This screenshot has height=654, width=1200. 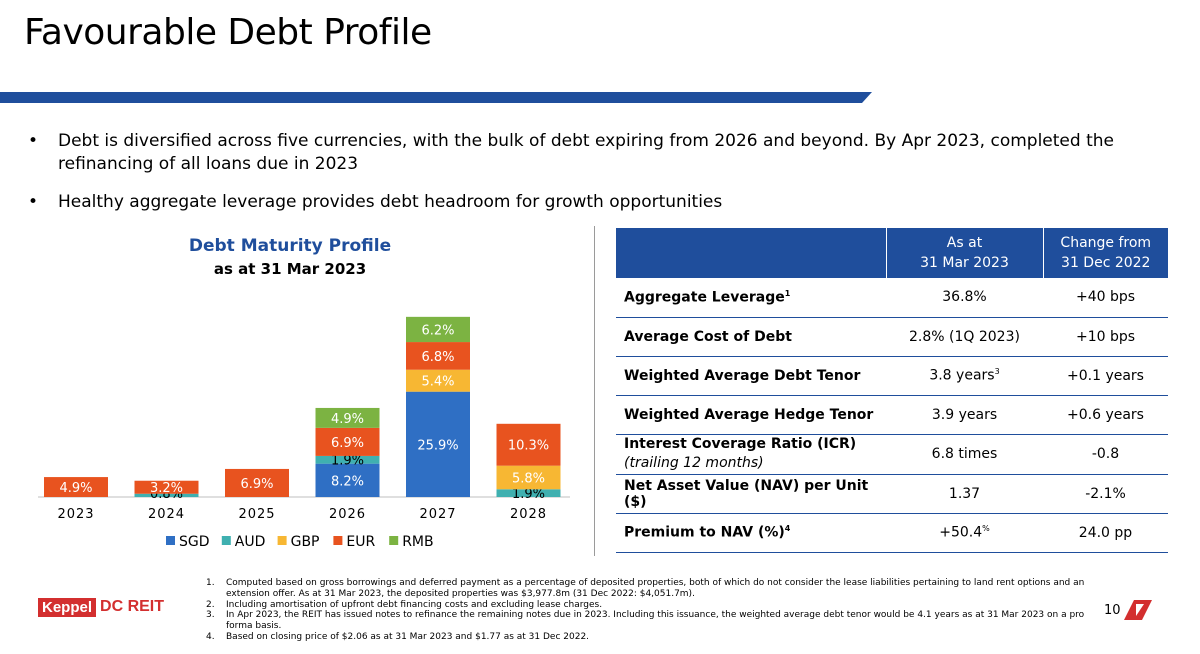 I want to click on legend-label: EUR, so click(x=360, y=542).